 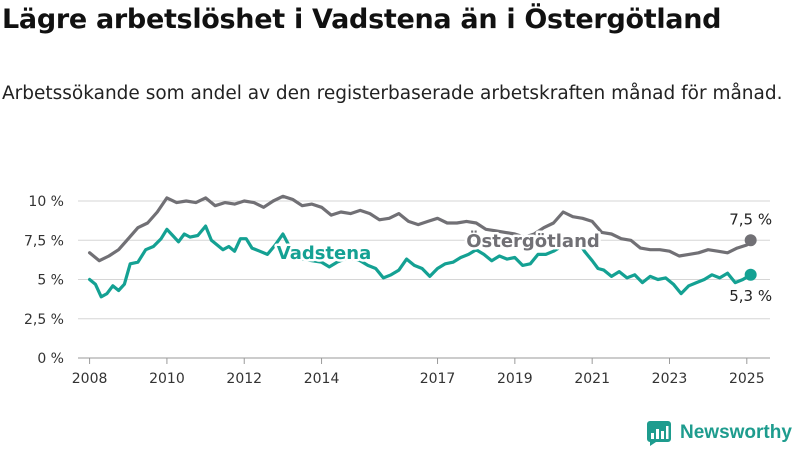 I want to click on x-tick-label: 2008, so click(x=90, y=379).